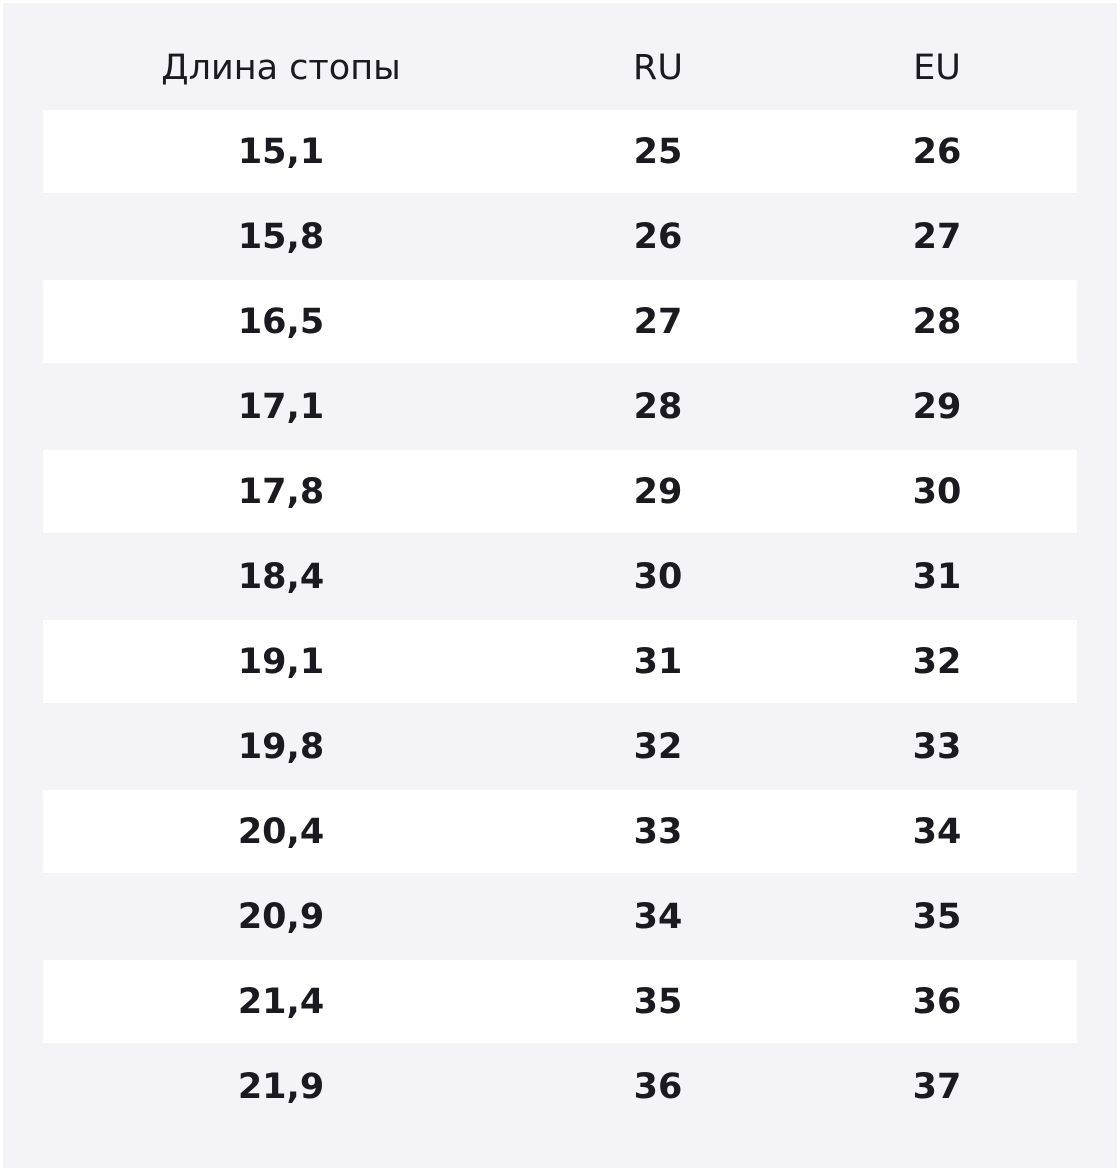 The height and width of the screenshot is (1173, 1120). Describe the element at coordinates (560, 406) in the screenshot. I see `table-row: 17,1 28 29` at that location.